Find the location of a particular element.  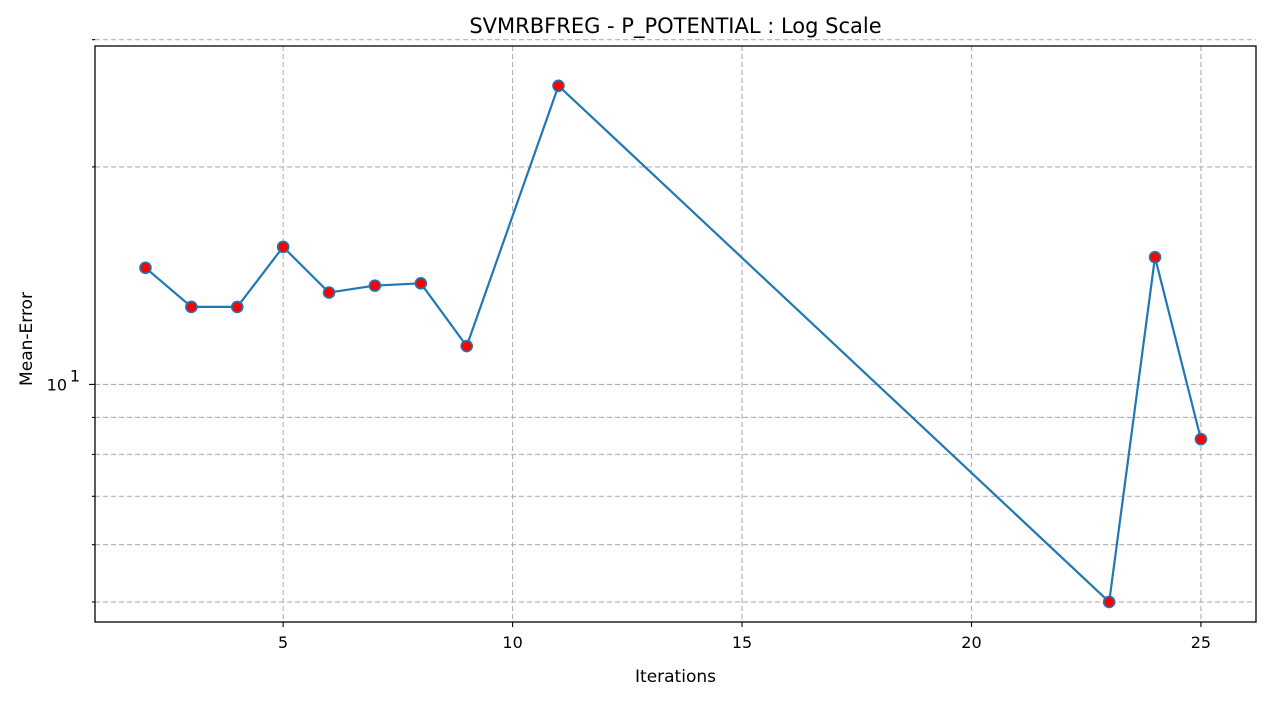

x-tick-label: 5 is located at coordinates (283, 642).